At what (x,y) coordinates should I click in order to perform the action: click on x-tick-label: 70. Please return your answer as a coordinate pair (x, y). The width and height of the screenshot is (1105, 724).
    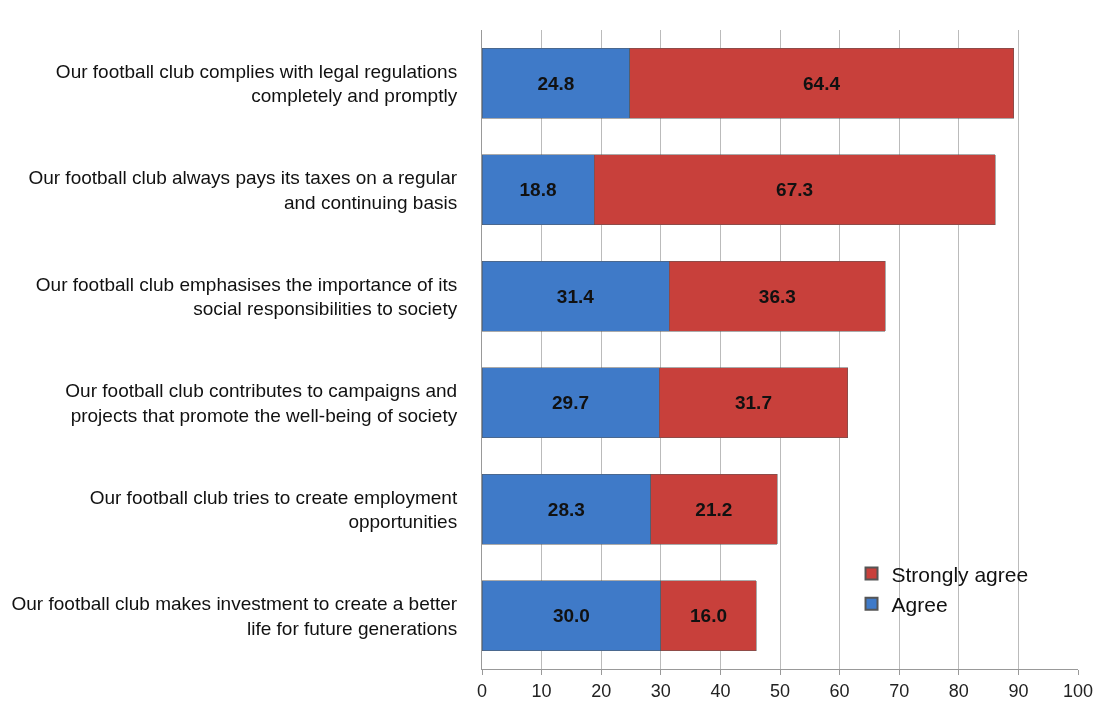
    Looking at the image, I should click on (899, 690).